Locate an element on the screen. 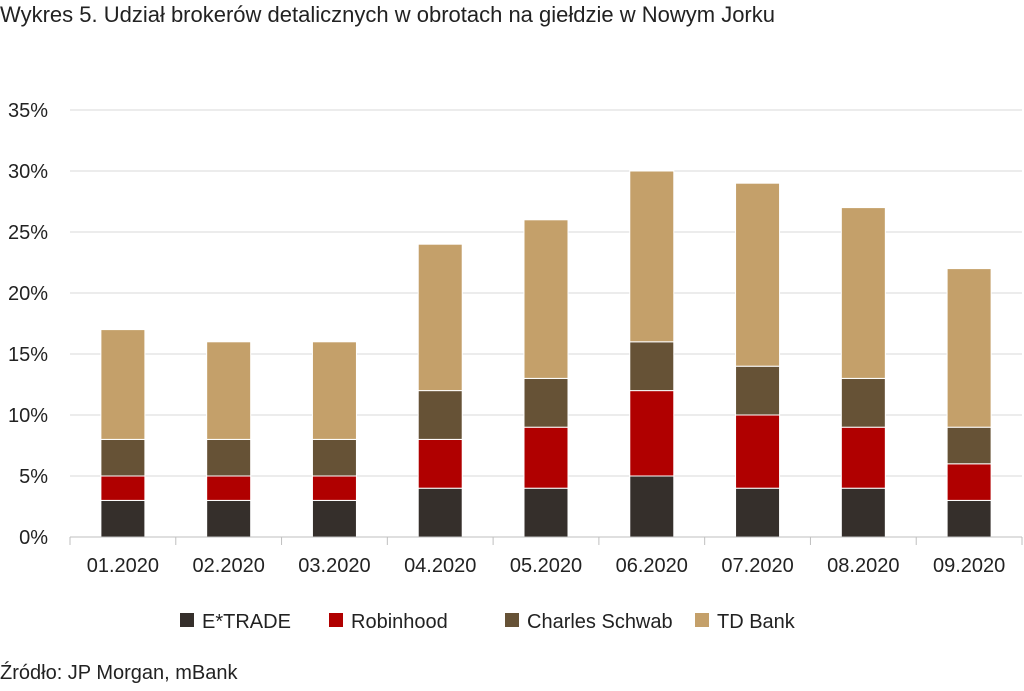  x-tick-label: 02.2020 is located at coordinates (229, 566).